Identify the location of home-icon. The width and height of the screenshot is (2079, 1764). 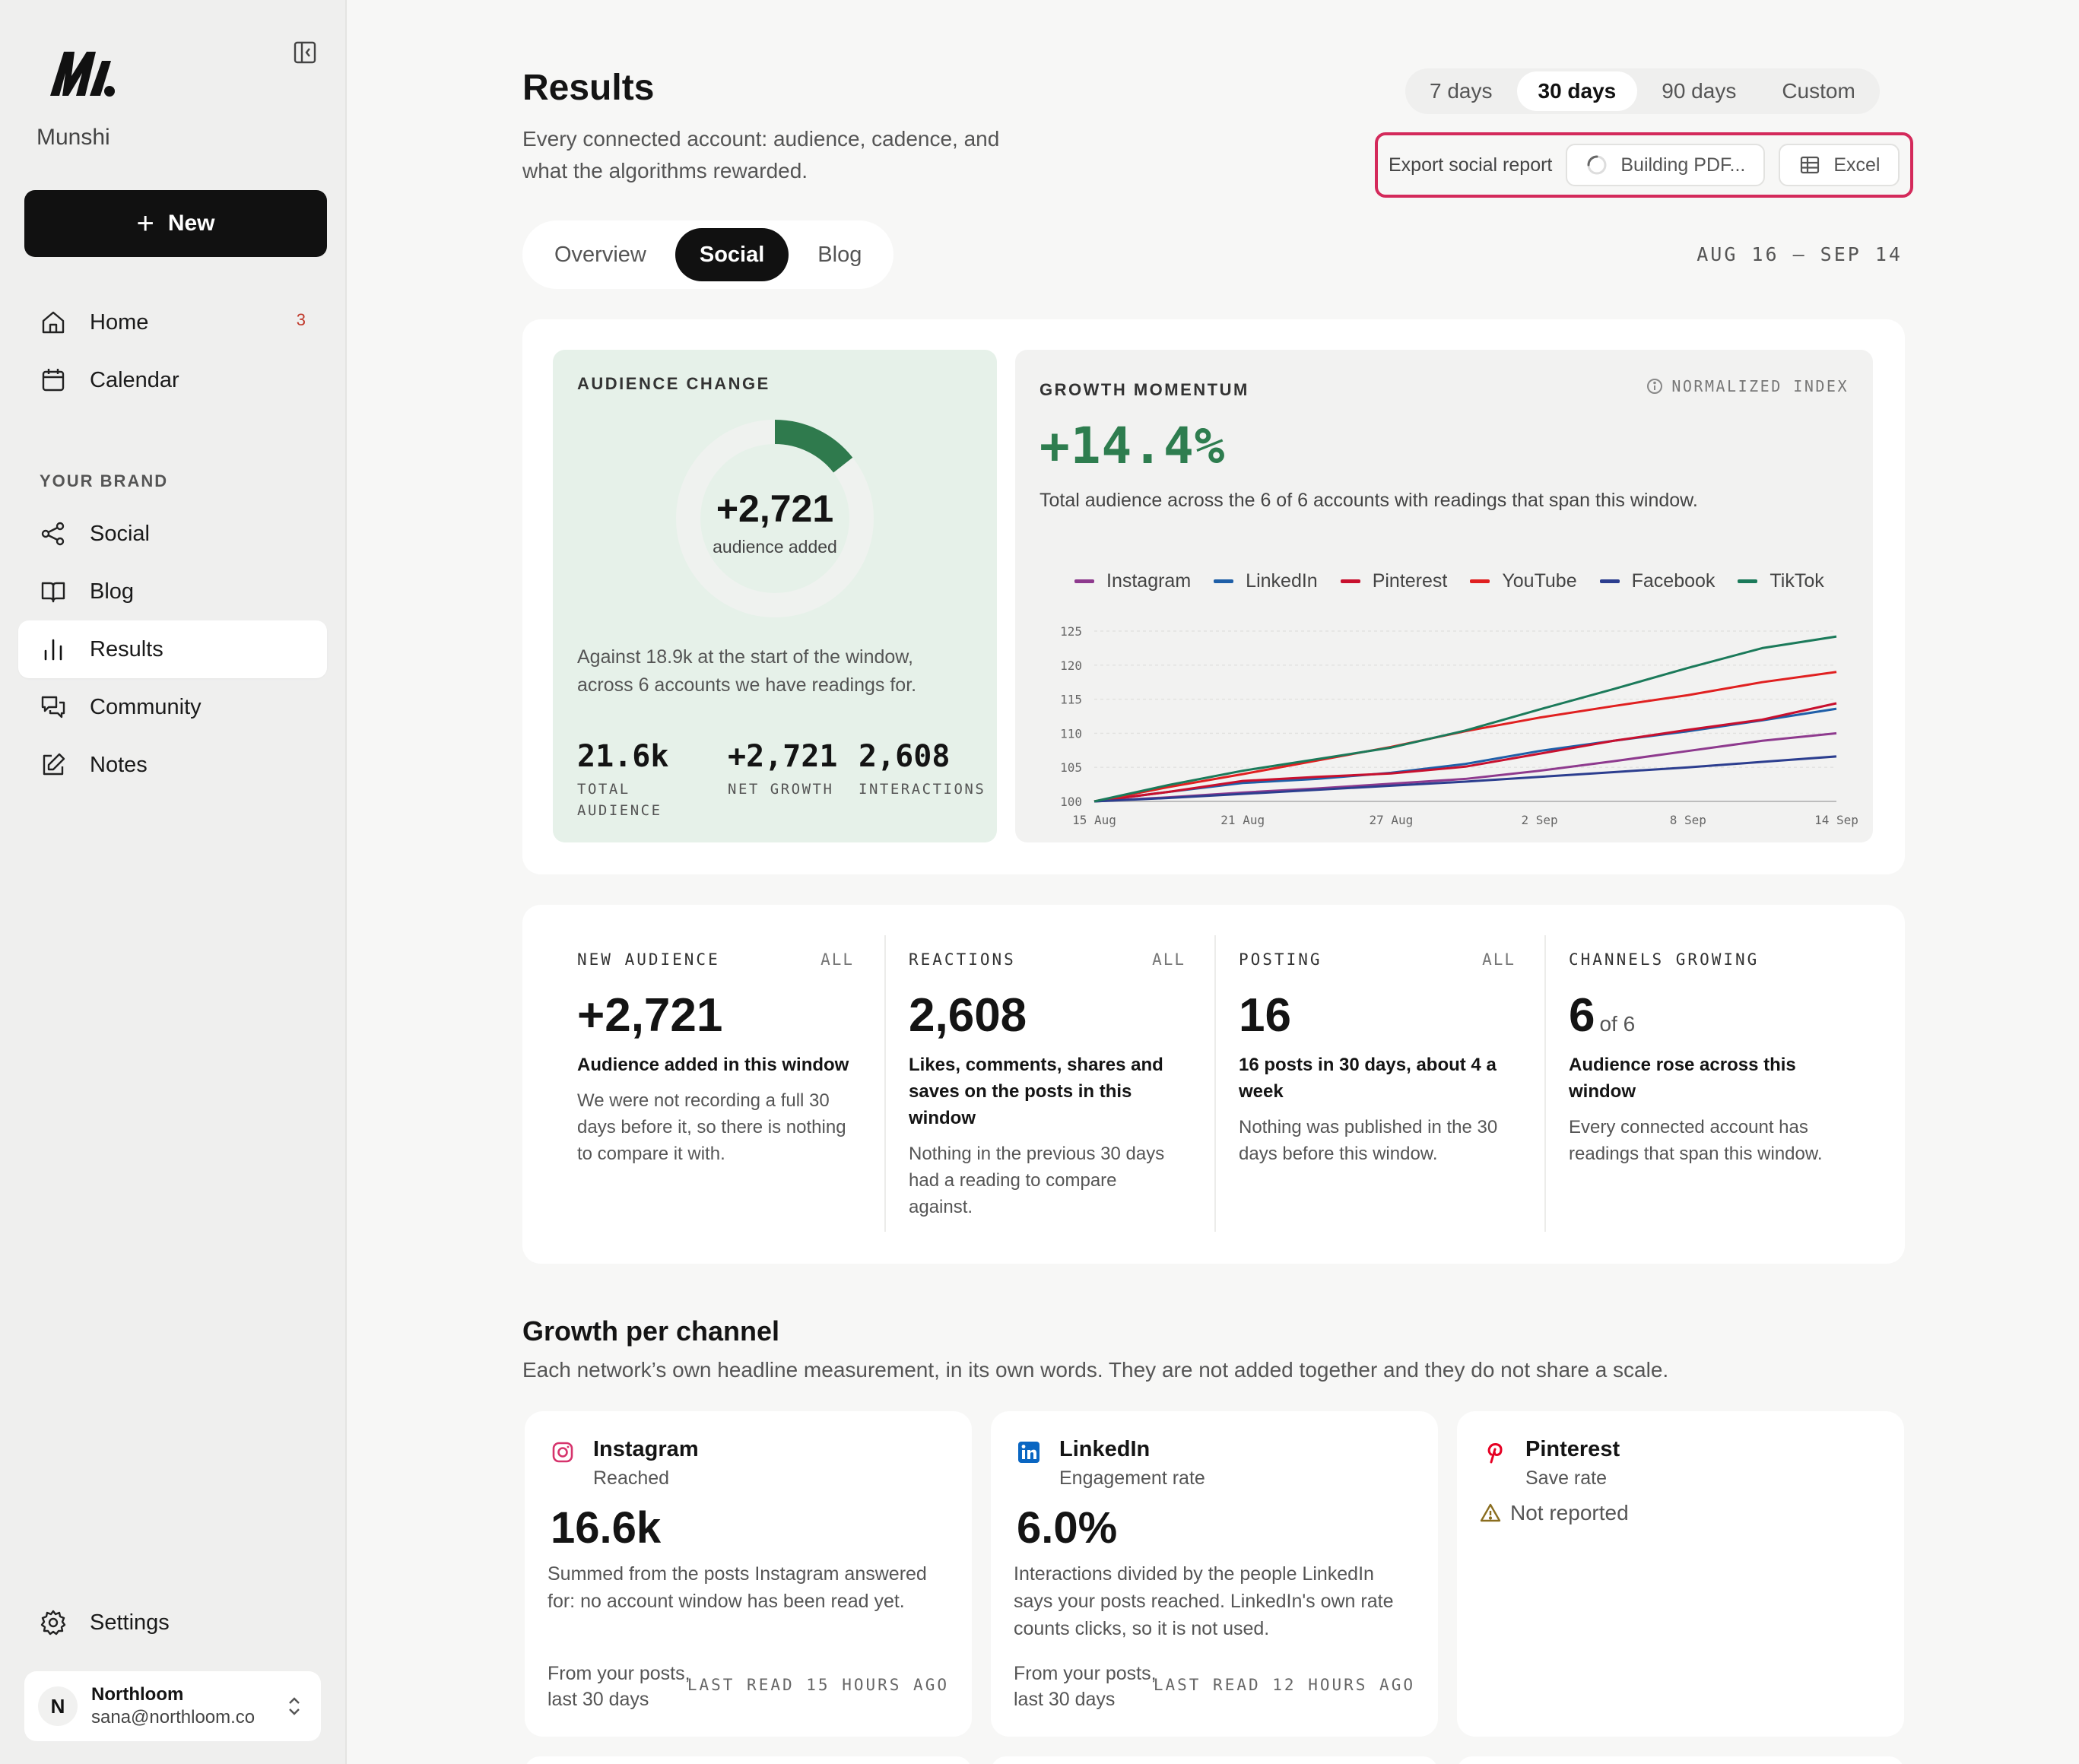
(53, 322).